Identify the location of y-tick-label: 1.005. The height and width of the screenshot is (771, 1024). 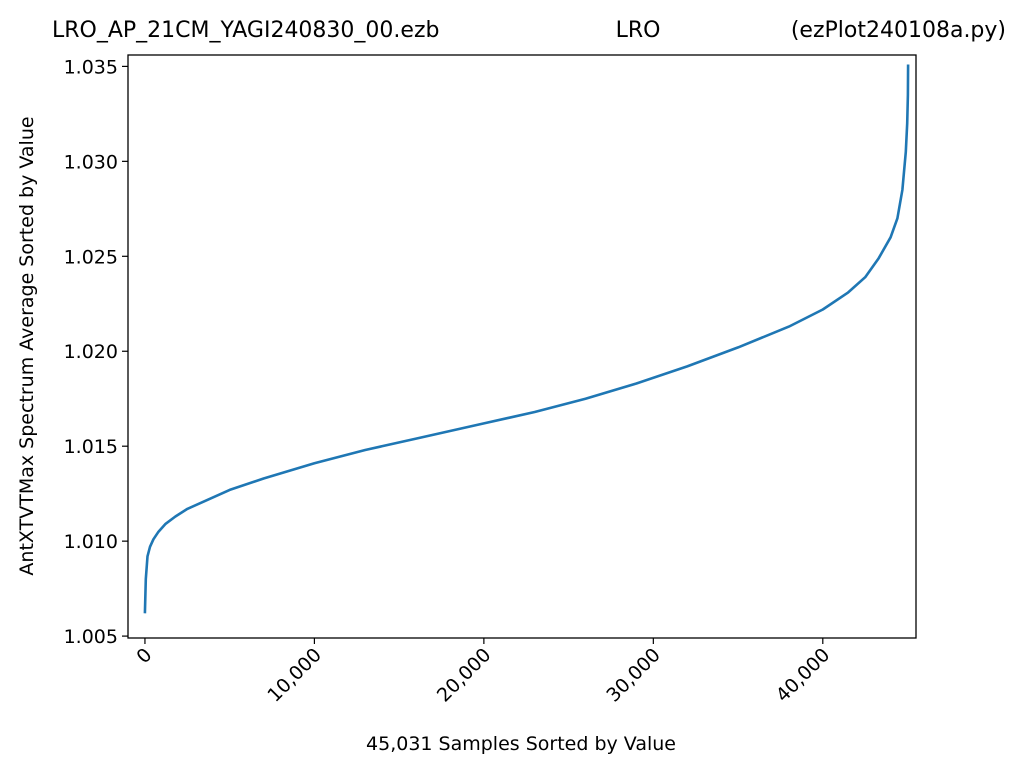
(91, 637).